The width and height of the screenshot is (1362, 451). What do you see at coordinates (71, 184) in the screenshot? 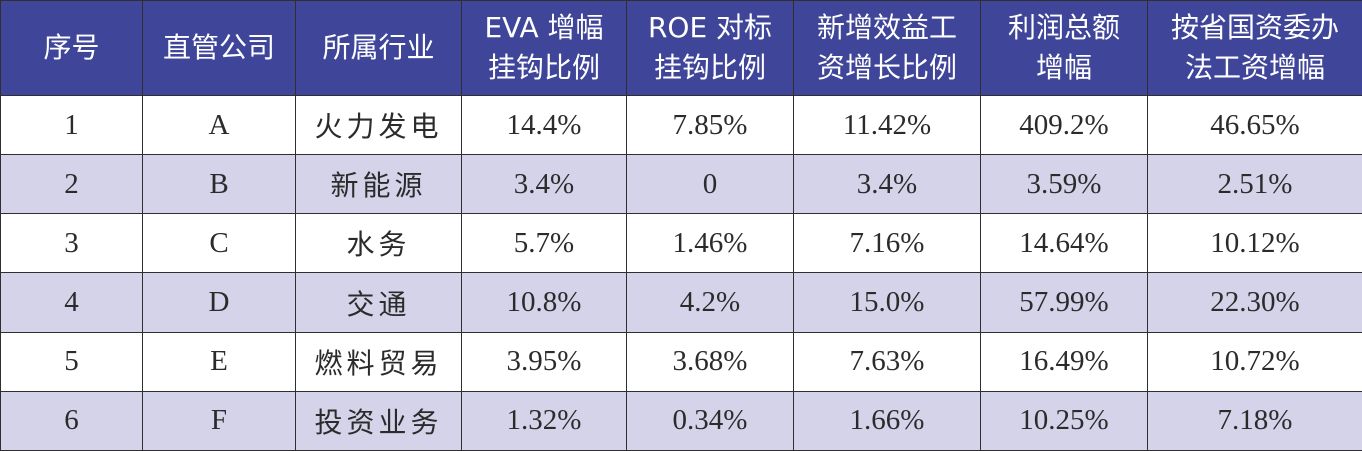
I see `cell-index: 2` at bounding box center [71, 184].